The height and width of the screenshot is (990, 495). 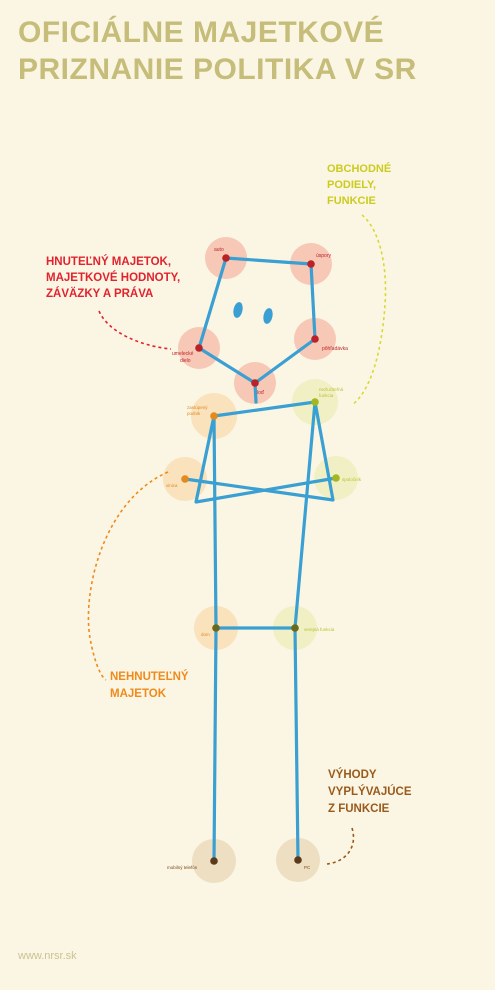 What do you see at coordinates (135, 330) in the screenshot?
I see `connector-movable` at bounding box center [135, 330].